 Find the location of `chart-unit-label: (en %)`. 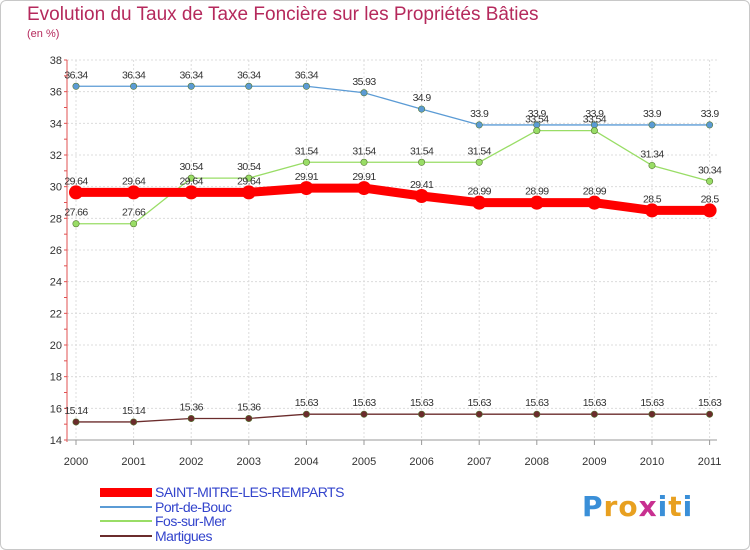

chart-unit-label: (en %) is located at coordinates (43, 34).